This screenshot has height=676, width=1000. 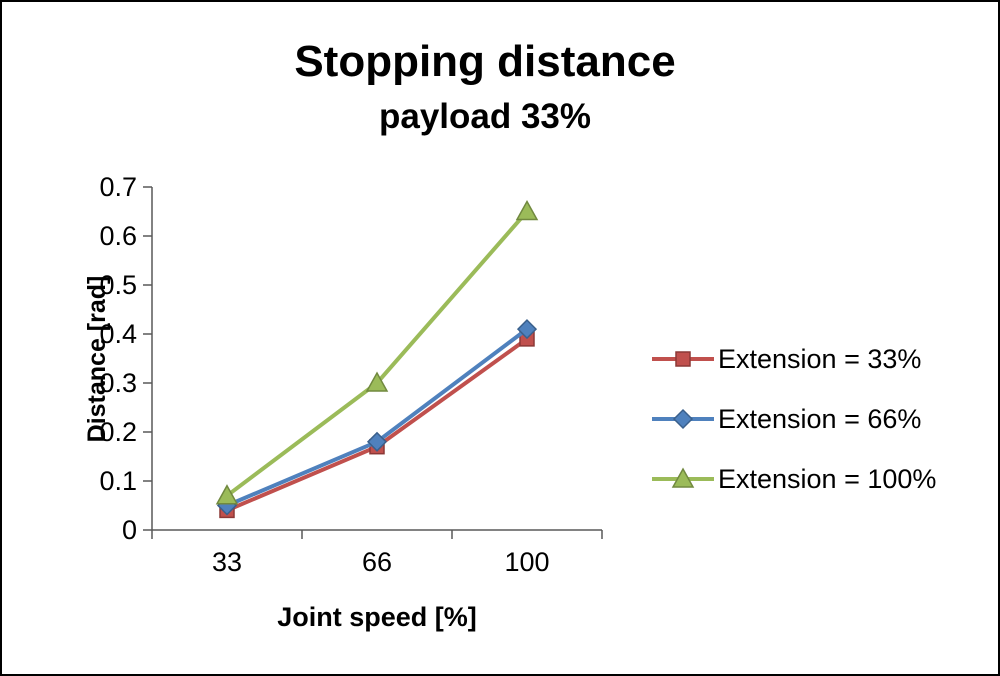 What do you see at coordinates (827, 479) in the screenshot?
I see `legend-label: Extension = 100%` at bounding box center [827, 479].